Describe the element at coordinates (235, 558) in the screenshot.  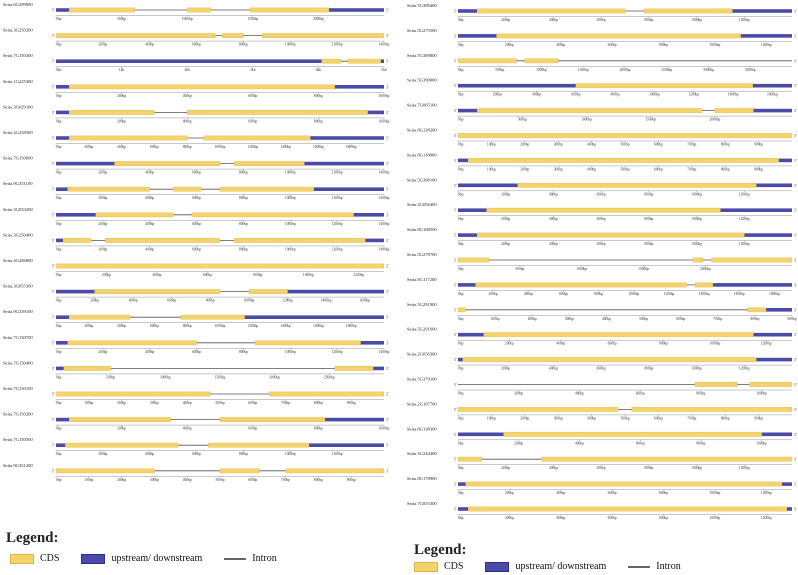
I see `intron-swatch` at that location.